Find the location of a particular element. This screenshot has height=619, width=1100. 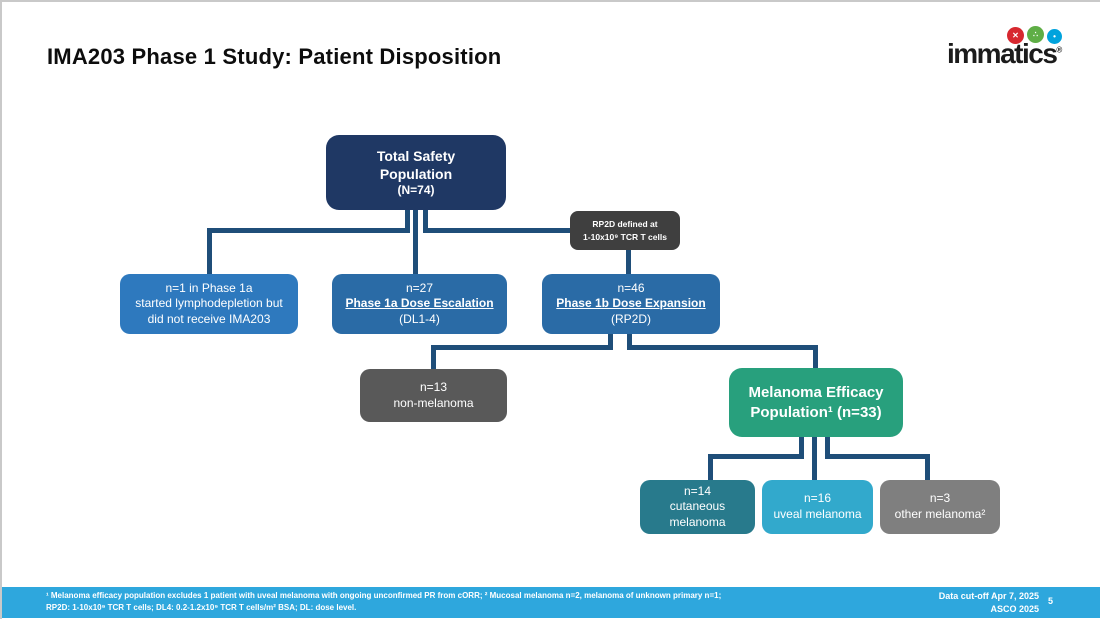

node-text: Population is located at coordinates (416, 173).